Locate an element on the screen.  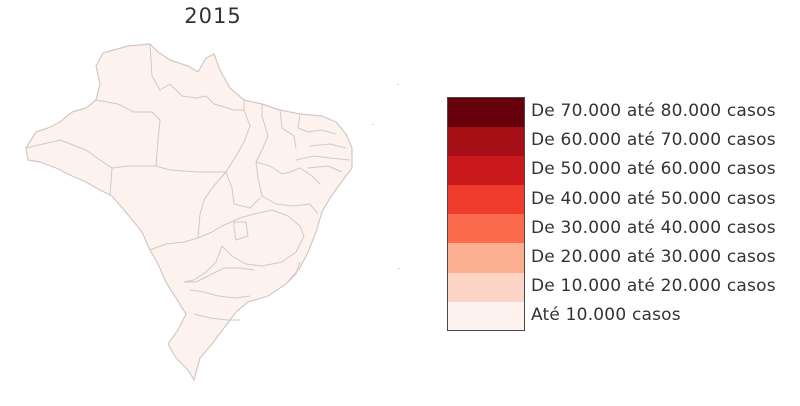
legend-color-scale is located at coordinates (486, 214).